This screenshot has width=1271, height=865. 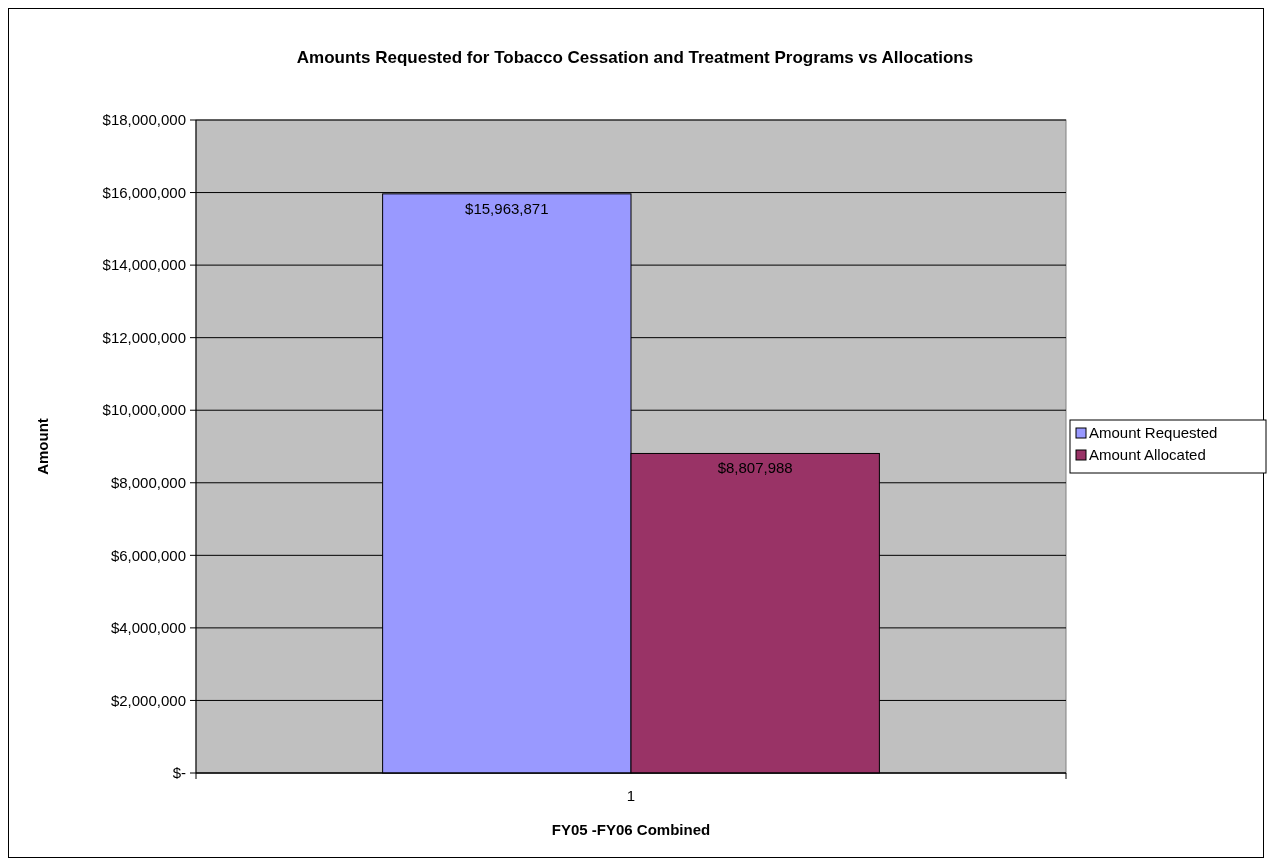 I want to click on y-tick-label: $6,000,000, so click(x=148, y=555).